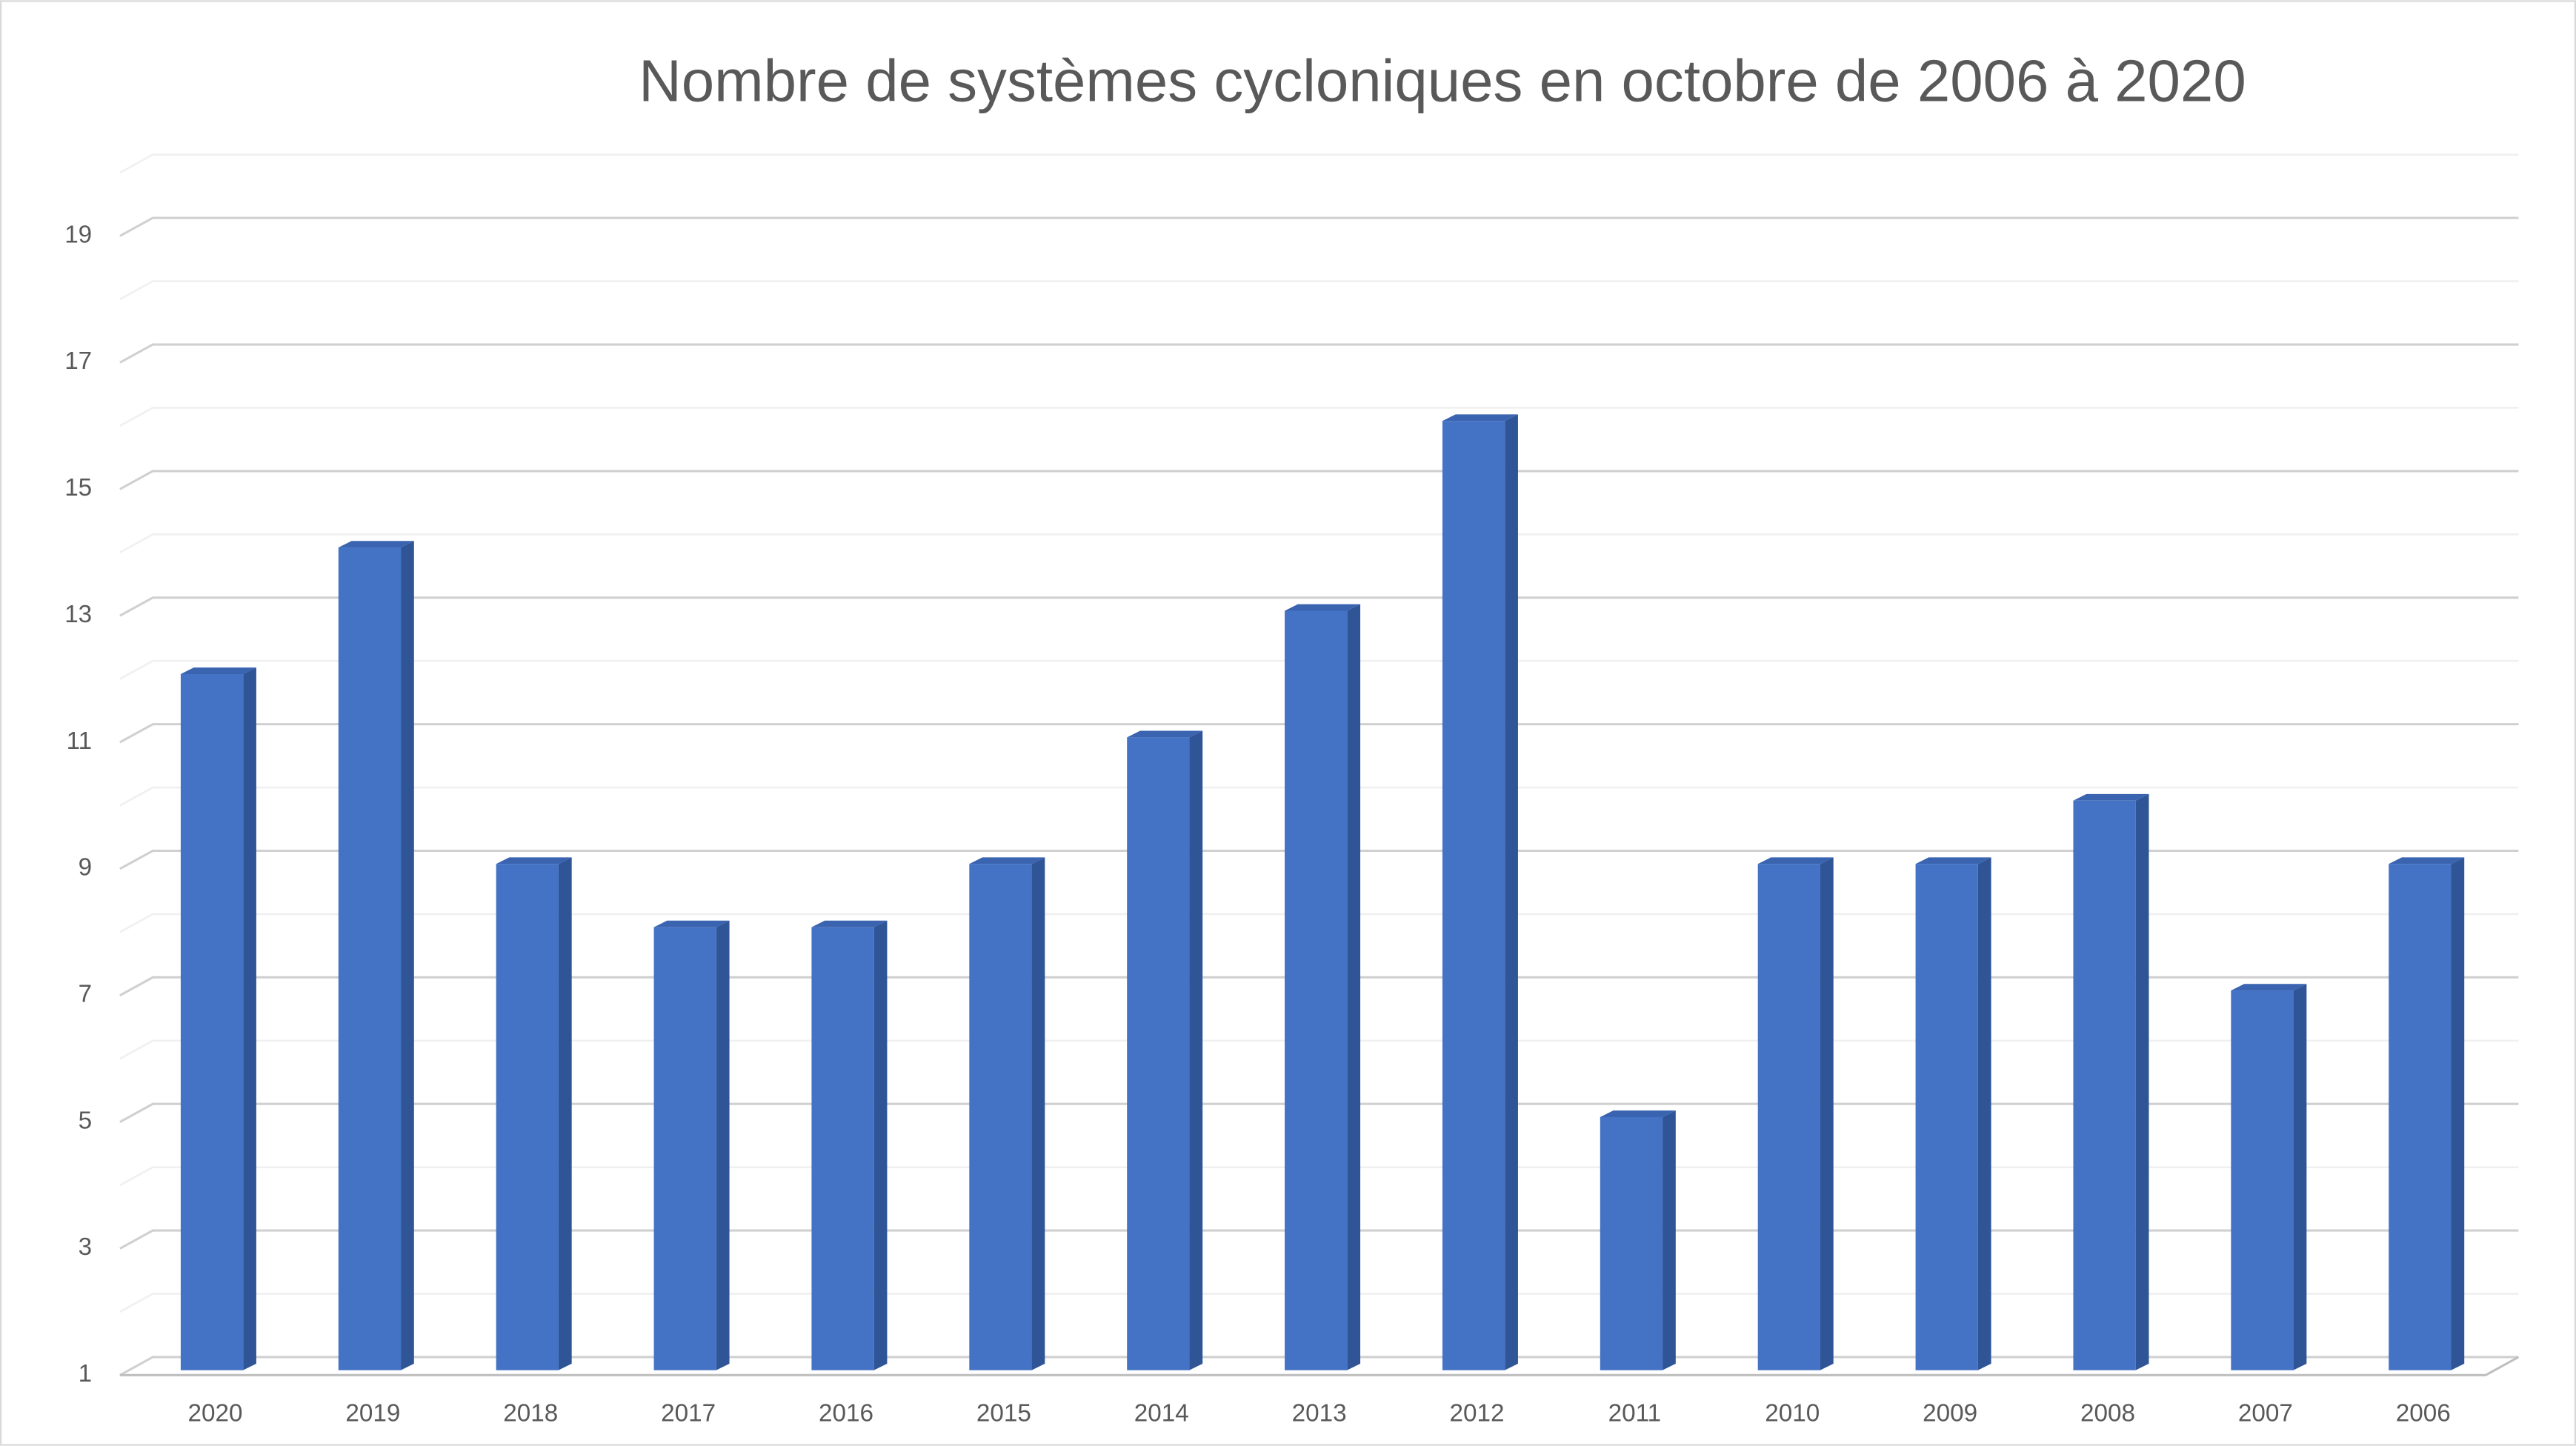 Image resolution: width=2576 pixels, height=1446 pixels. I want to click on x-tick-label: 2017, so click(688, 1413).